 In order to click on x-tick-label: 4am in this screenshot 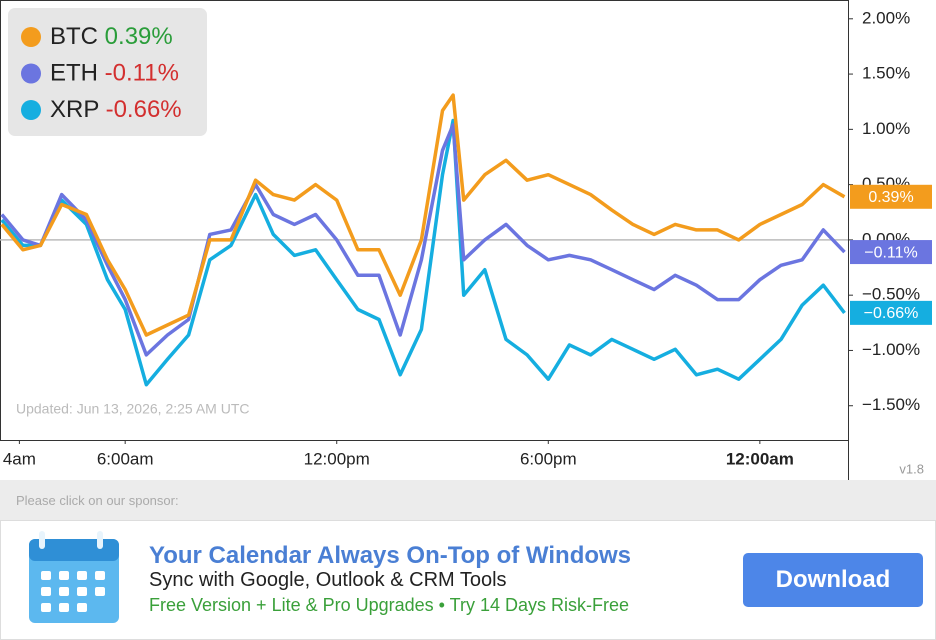, I will do `click(19, 458)`.